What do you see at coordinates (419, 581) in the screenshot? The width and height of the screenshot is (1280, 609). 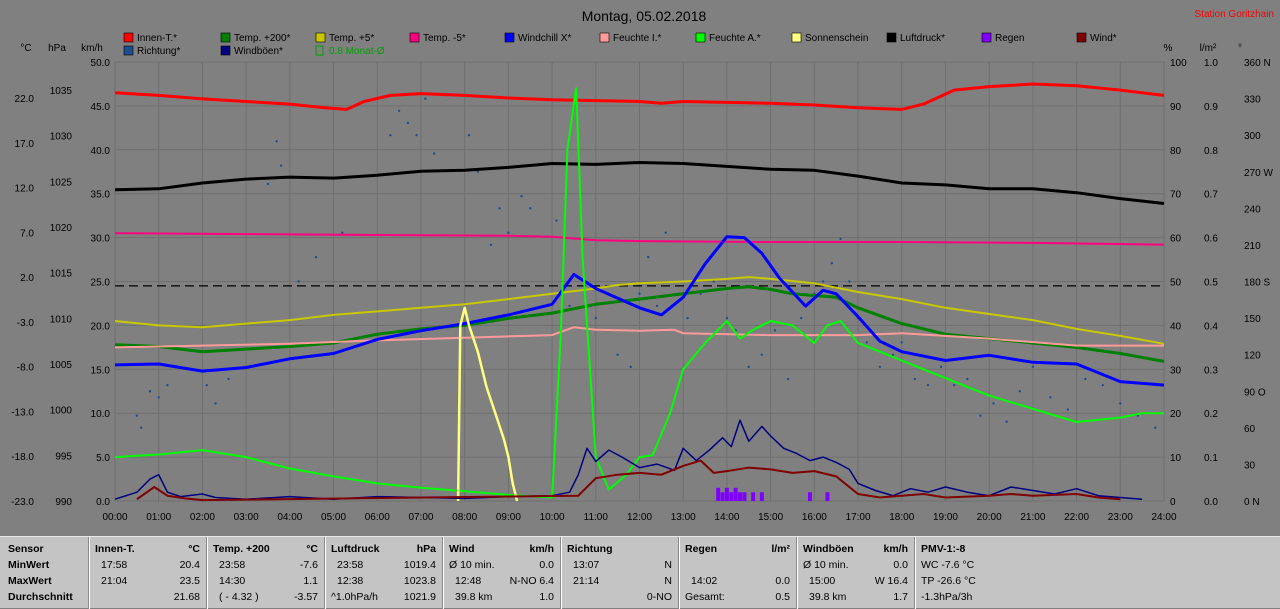 I see `druck-max-value: 1023.8` at bounding box center [419, 581].